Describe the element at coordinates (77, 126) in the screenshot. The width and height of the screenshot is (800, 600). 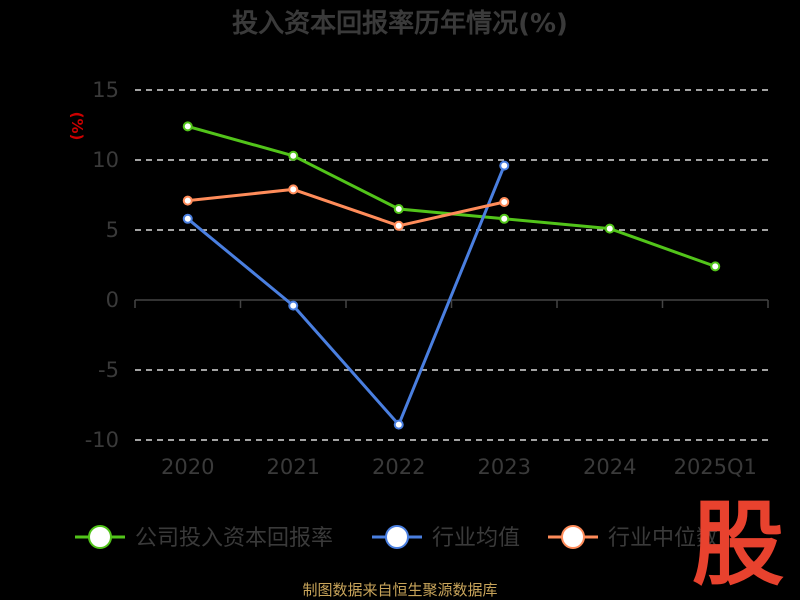
I see `y-axis-unit-label: (%)` at that location.